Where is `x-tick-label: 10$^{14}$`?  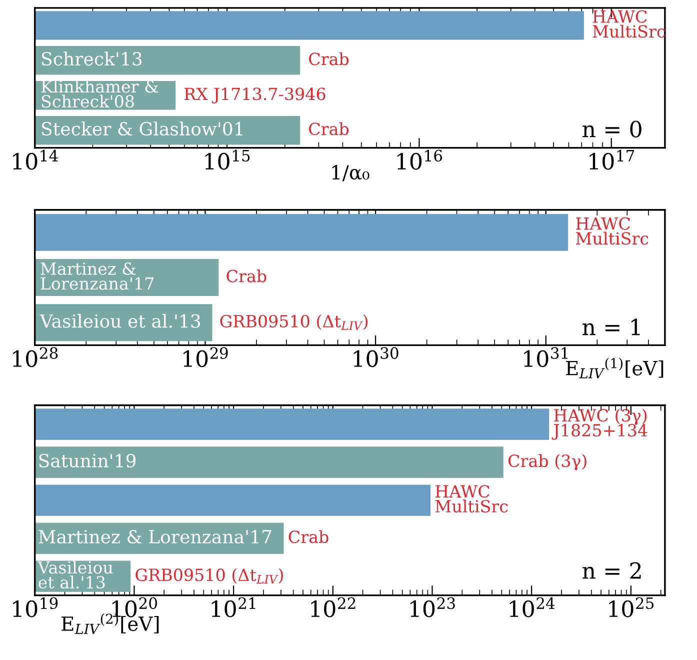 x-tick-label: 10$^{14}$ is located at coordinates (35, 160).